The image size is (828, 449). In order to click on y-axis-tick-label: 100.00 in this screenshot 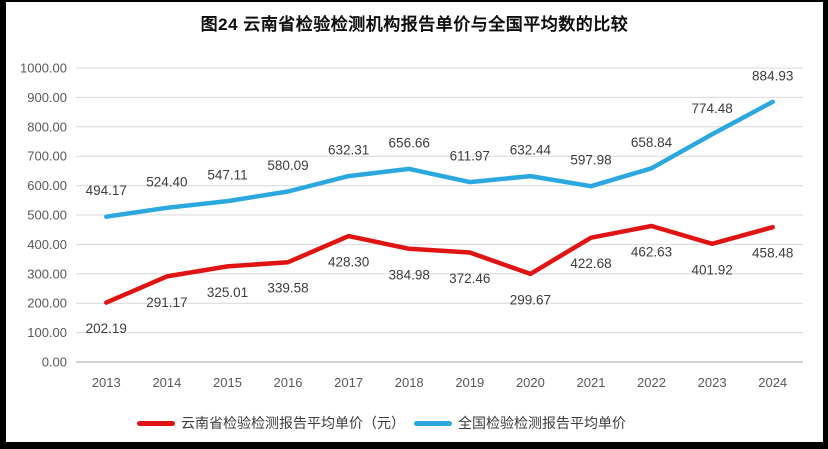, I will do `click(47, 332)`.